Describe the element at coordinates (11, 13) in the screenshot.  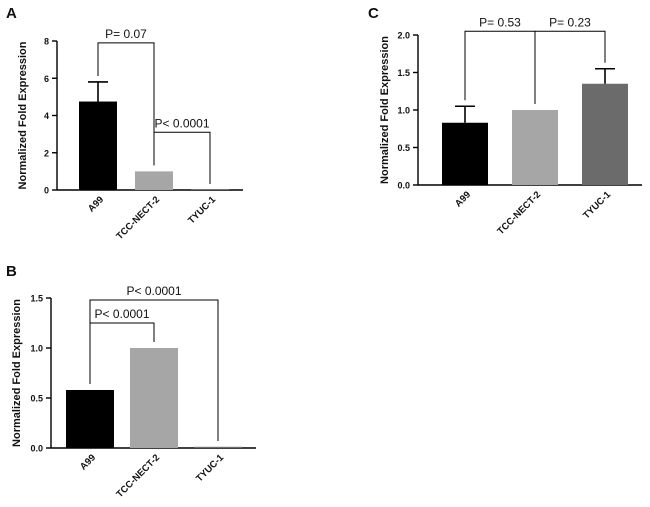
I see `panel-label: A` at that location.